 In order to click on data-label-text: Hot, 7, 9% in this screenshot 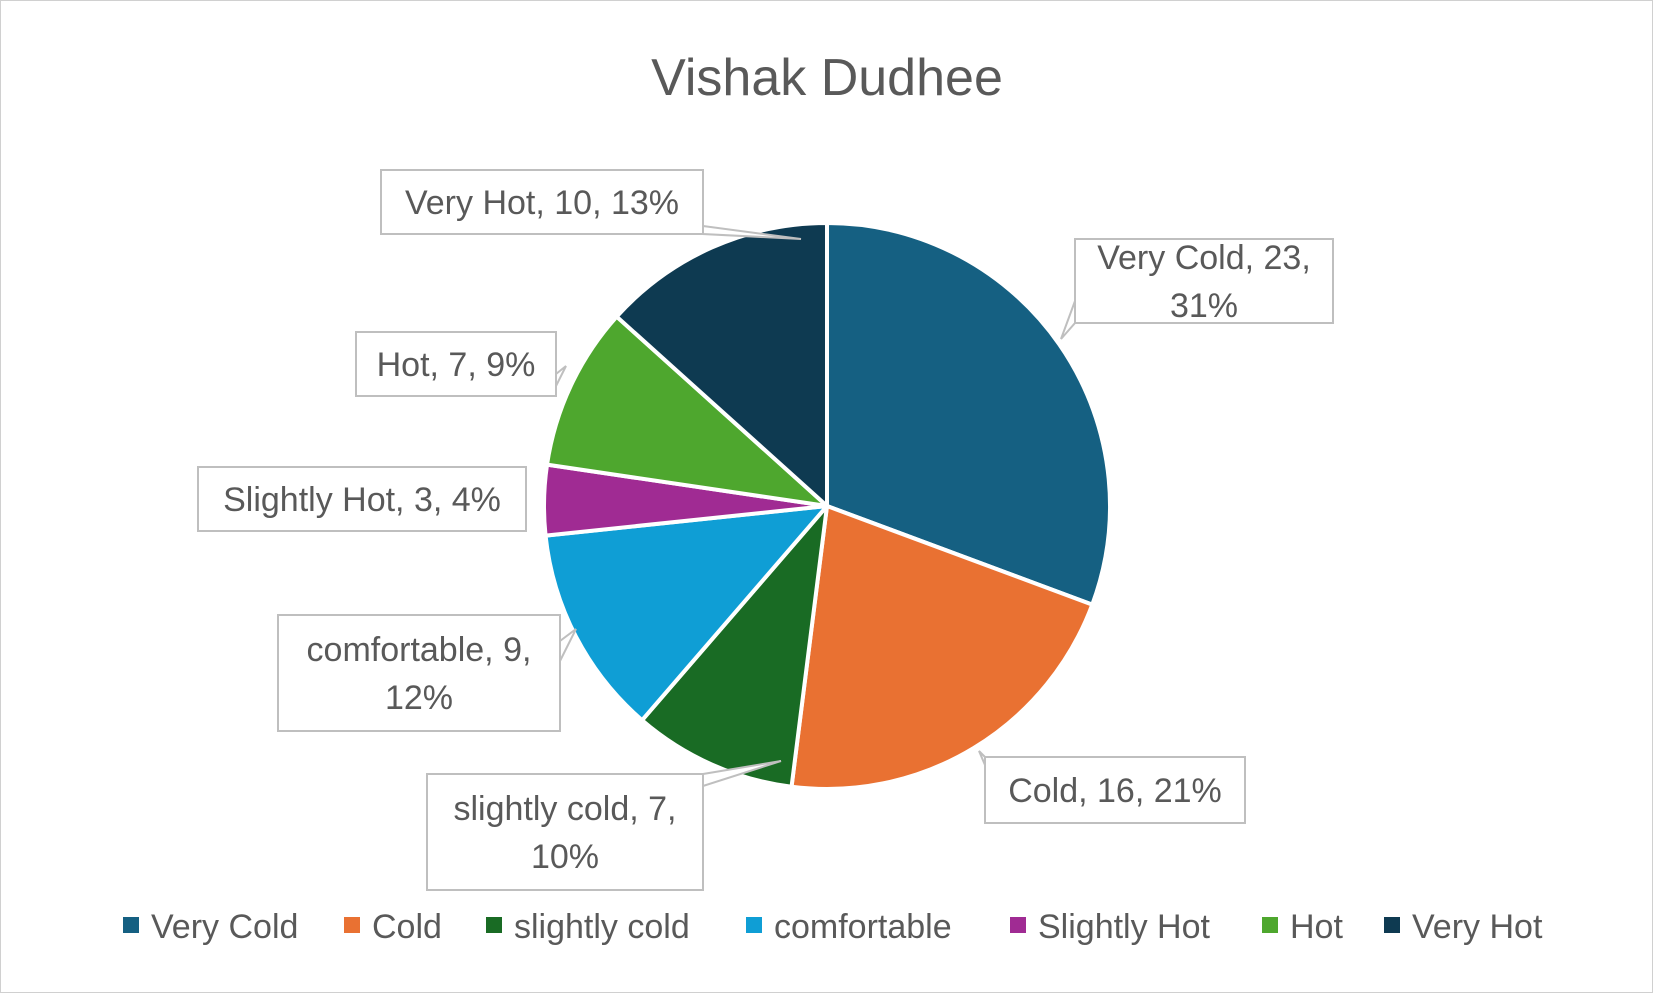, I will do `click(456, 365)`.